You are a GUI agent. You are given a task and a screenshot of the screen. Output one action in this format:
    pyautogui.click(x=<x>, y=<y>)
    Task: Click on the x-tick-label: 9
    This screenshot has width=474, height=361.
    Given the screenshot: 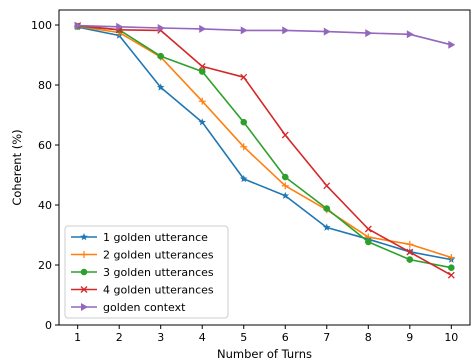 What is the action you would take?
    pyautogui.click(x=409, y=337)
    